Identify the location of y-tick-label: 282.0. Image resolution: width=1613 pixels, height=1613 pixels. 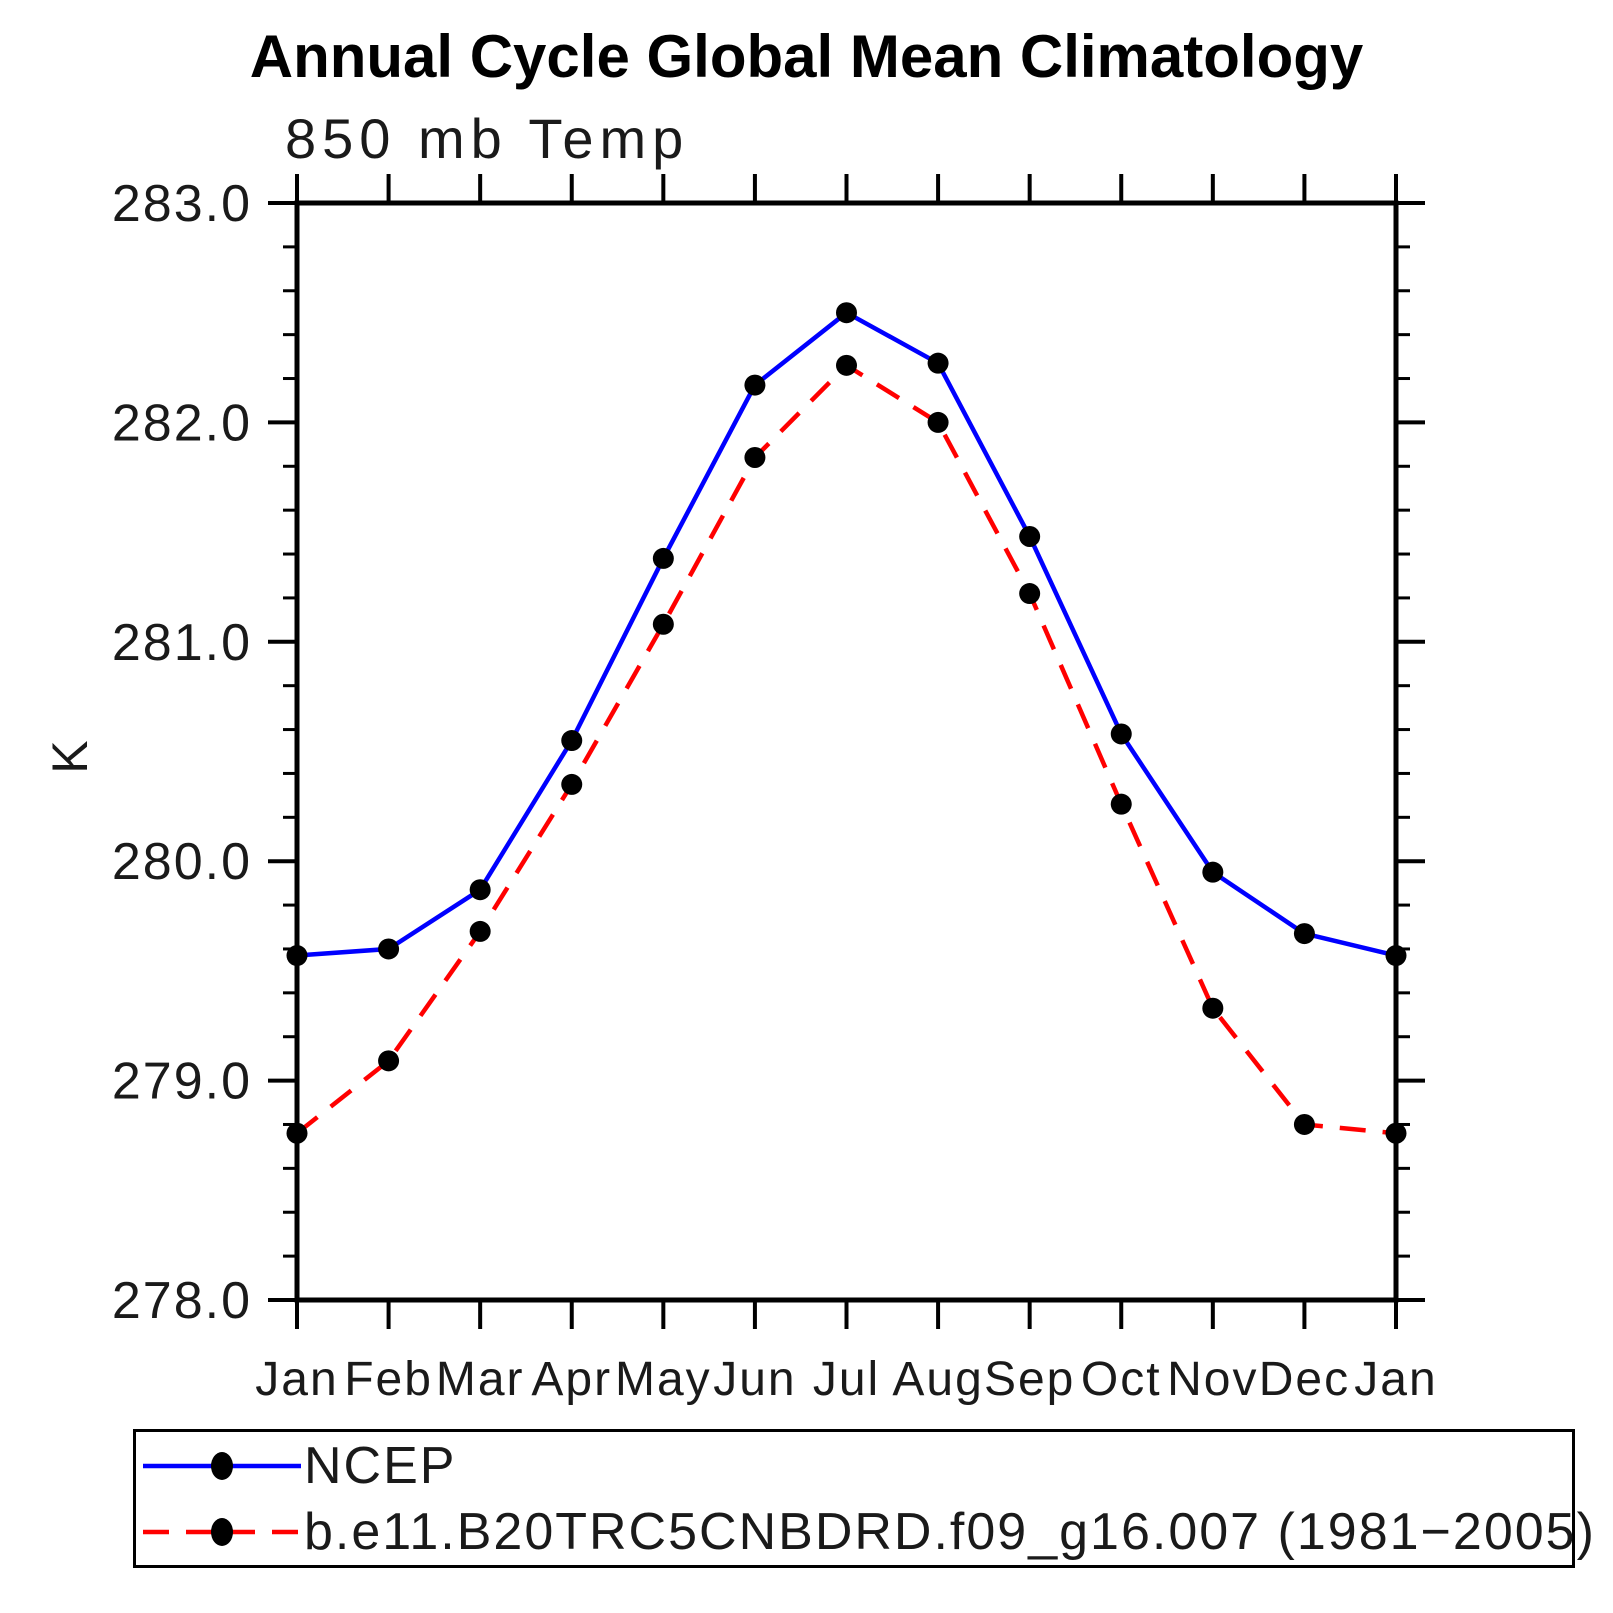
(182, 423).